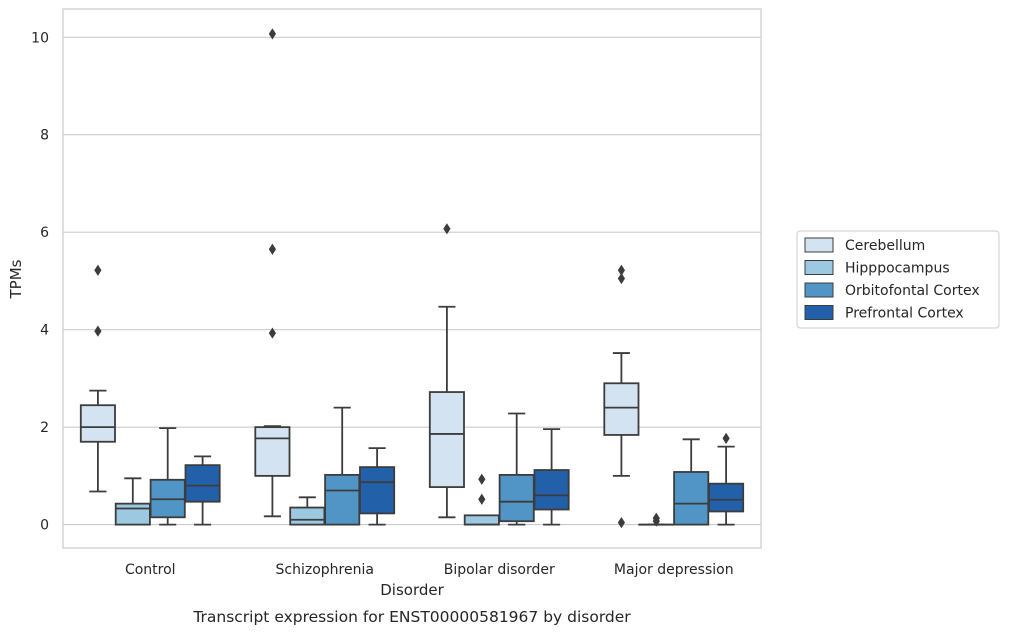 Image resolution: width=1009 pixels, height=634 pixels. Describe the element at coordinates (44, 233) in the screenshot. I see `y-tick-label: 6` at that location.